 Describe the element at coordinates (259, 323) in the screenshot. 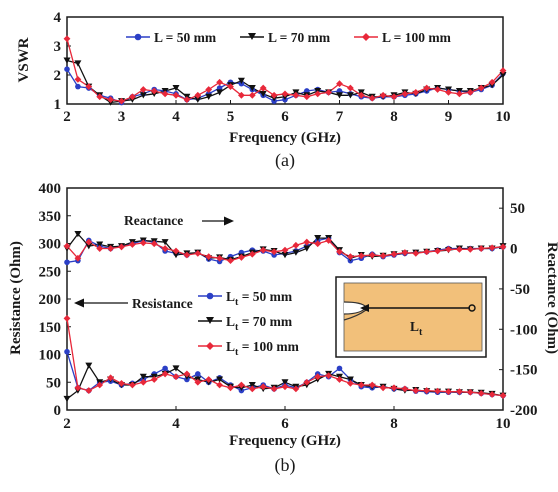

I see `legend-b-label-70: Lt = 70 mm` at that location.